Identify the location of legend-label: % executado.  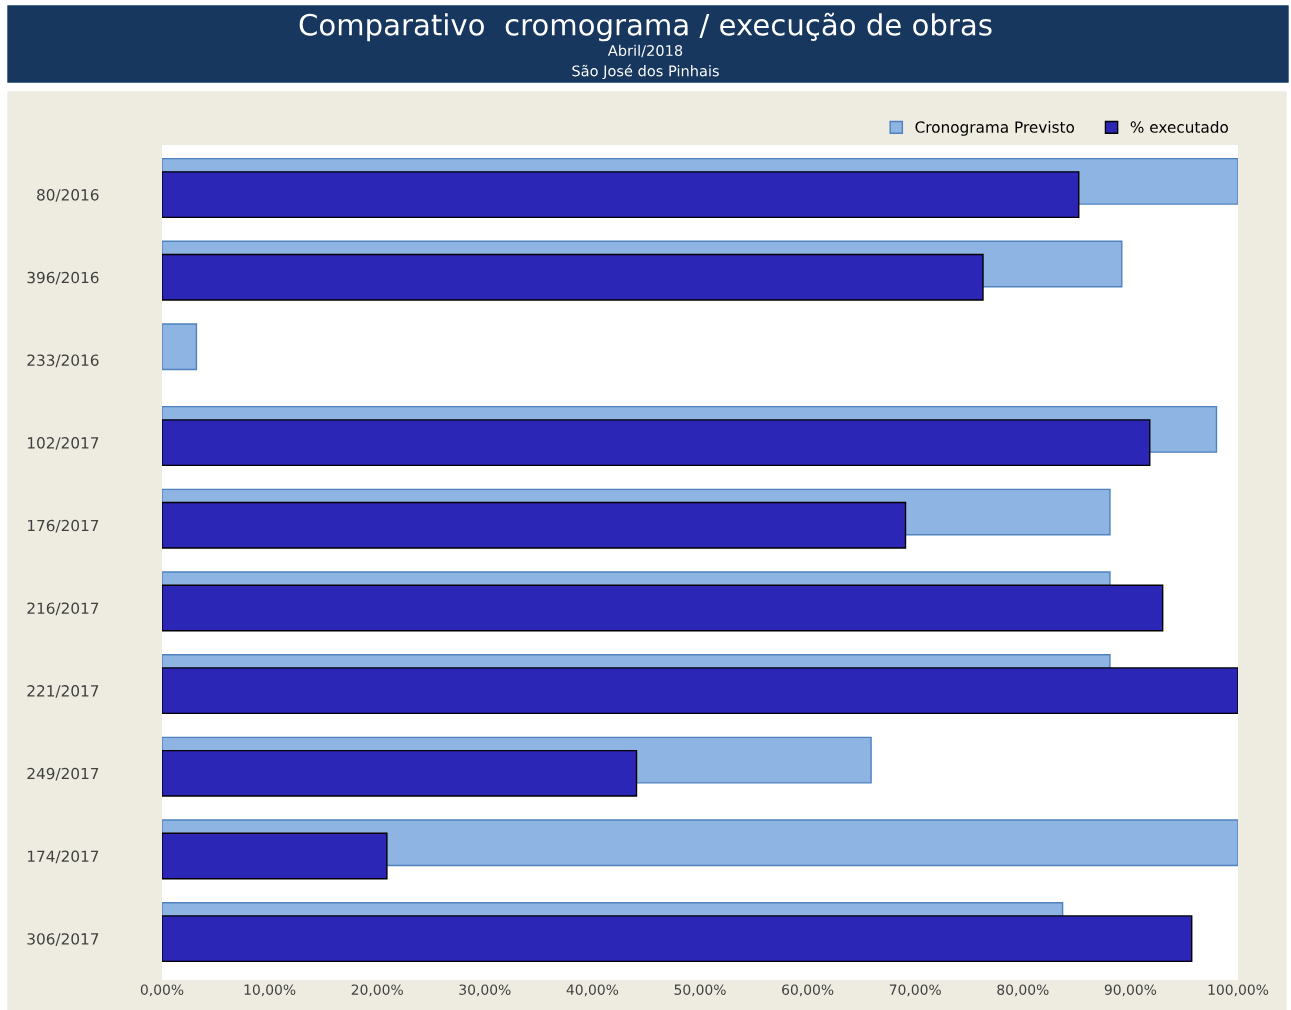
(1179, 127).